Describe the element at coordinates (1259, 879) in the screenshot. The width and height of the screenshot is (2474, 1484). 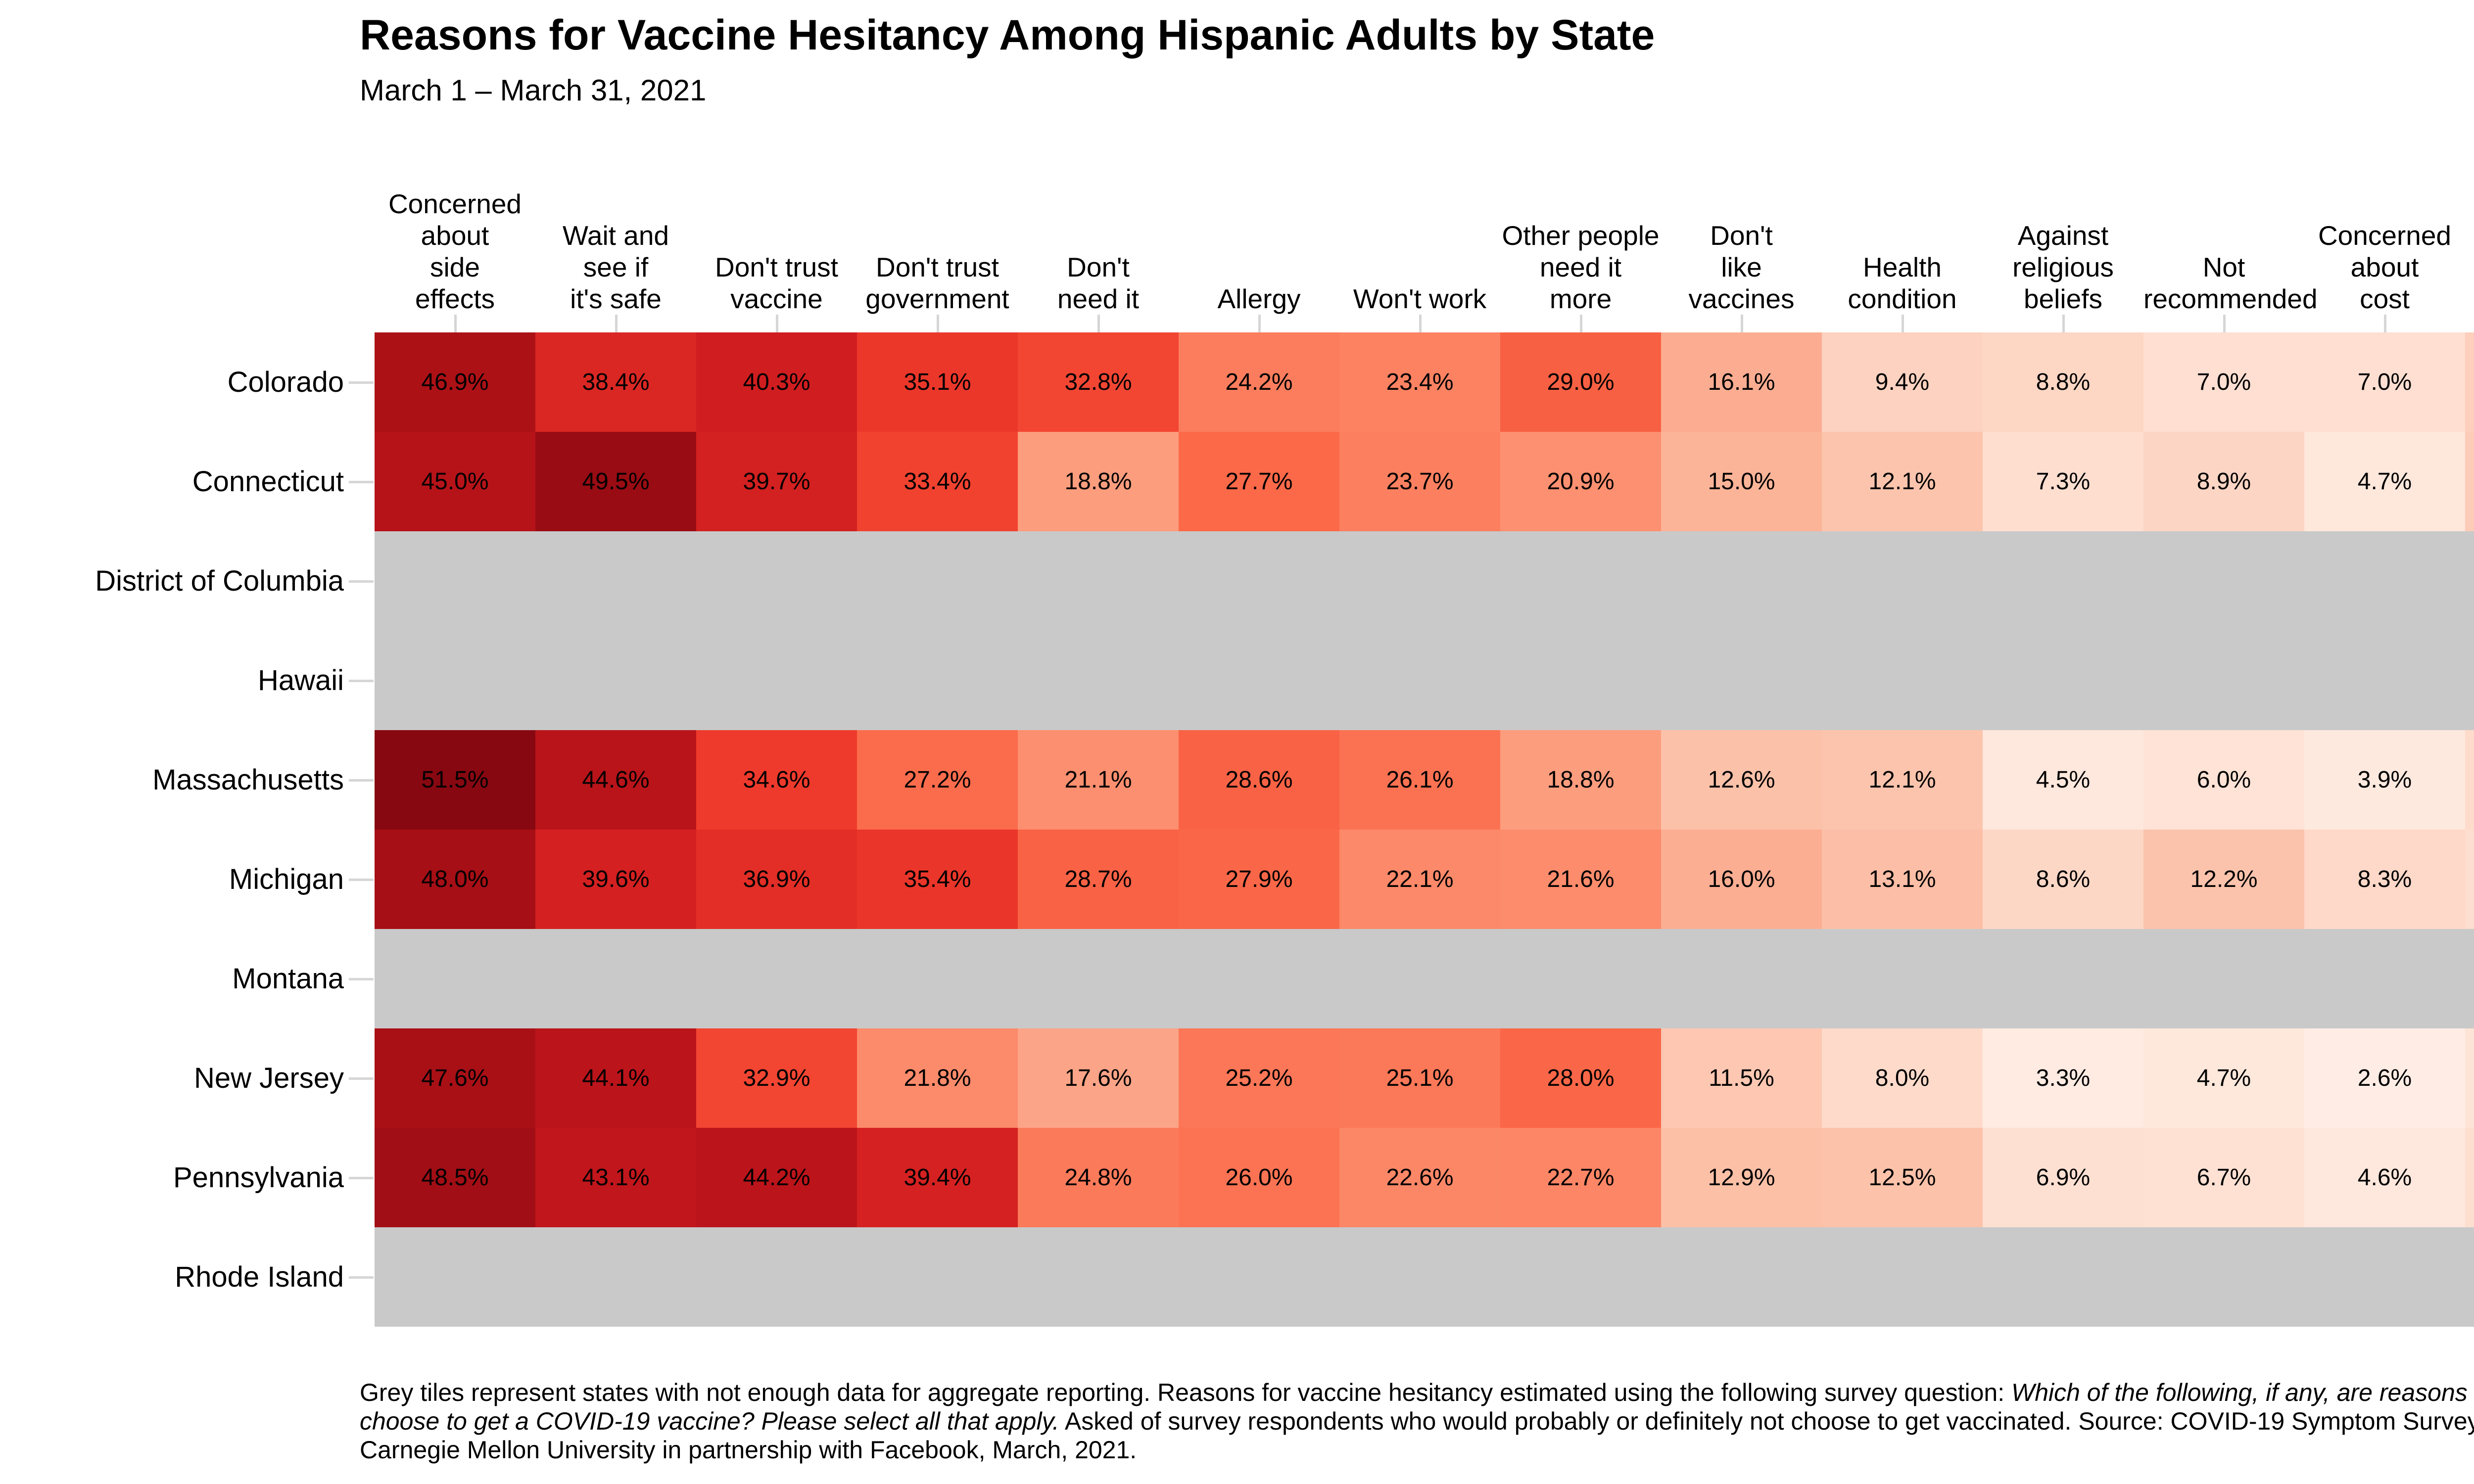
I see `heatmap-cell: 27.9%` at that location.